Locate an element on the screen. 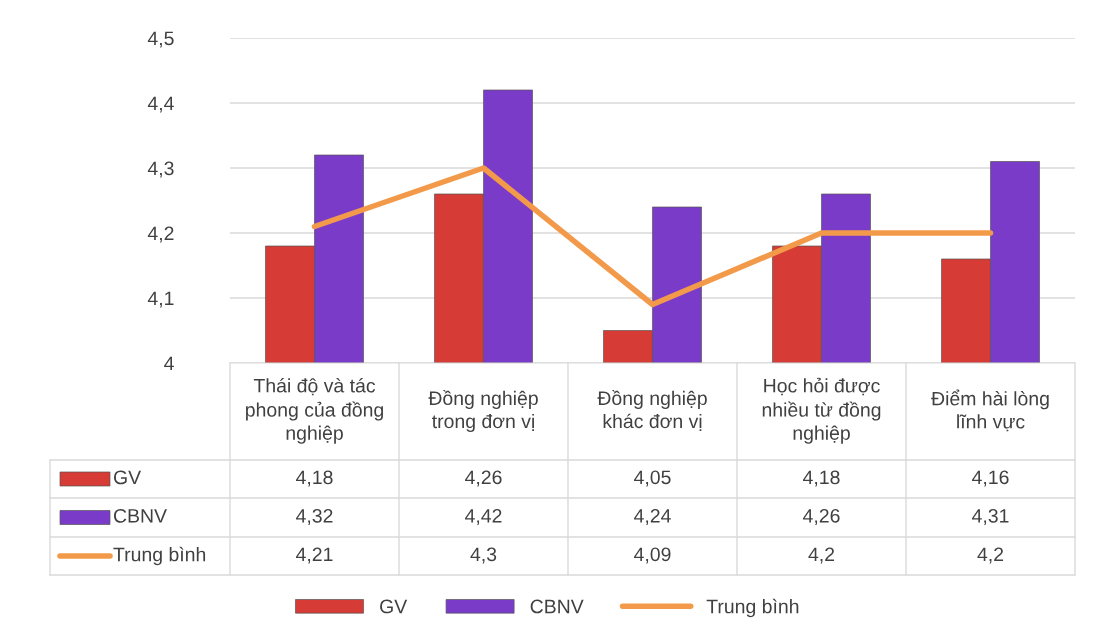  x-tick-label: Đồng nghiệp trong đơn vị is located at coordinates (483, 411).